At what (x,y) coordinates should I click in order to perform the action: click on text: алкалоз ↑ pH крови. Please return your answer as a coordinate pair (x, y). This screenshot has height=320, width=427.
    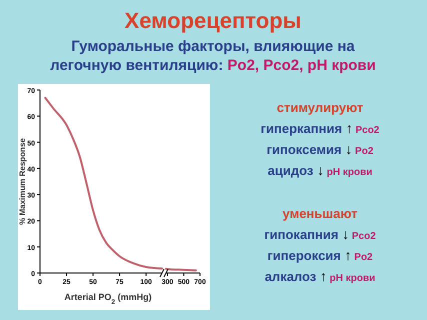
    Looking at the image, I should click on (320, 276).